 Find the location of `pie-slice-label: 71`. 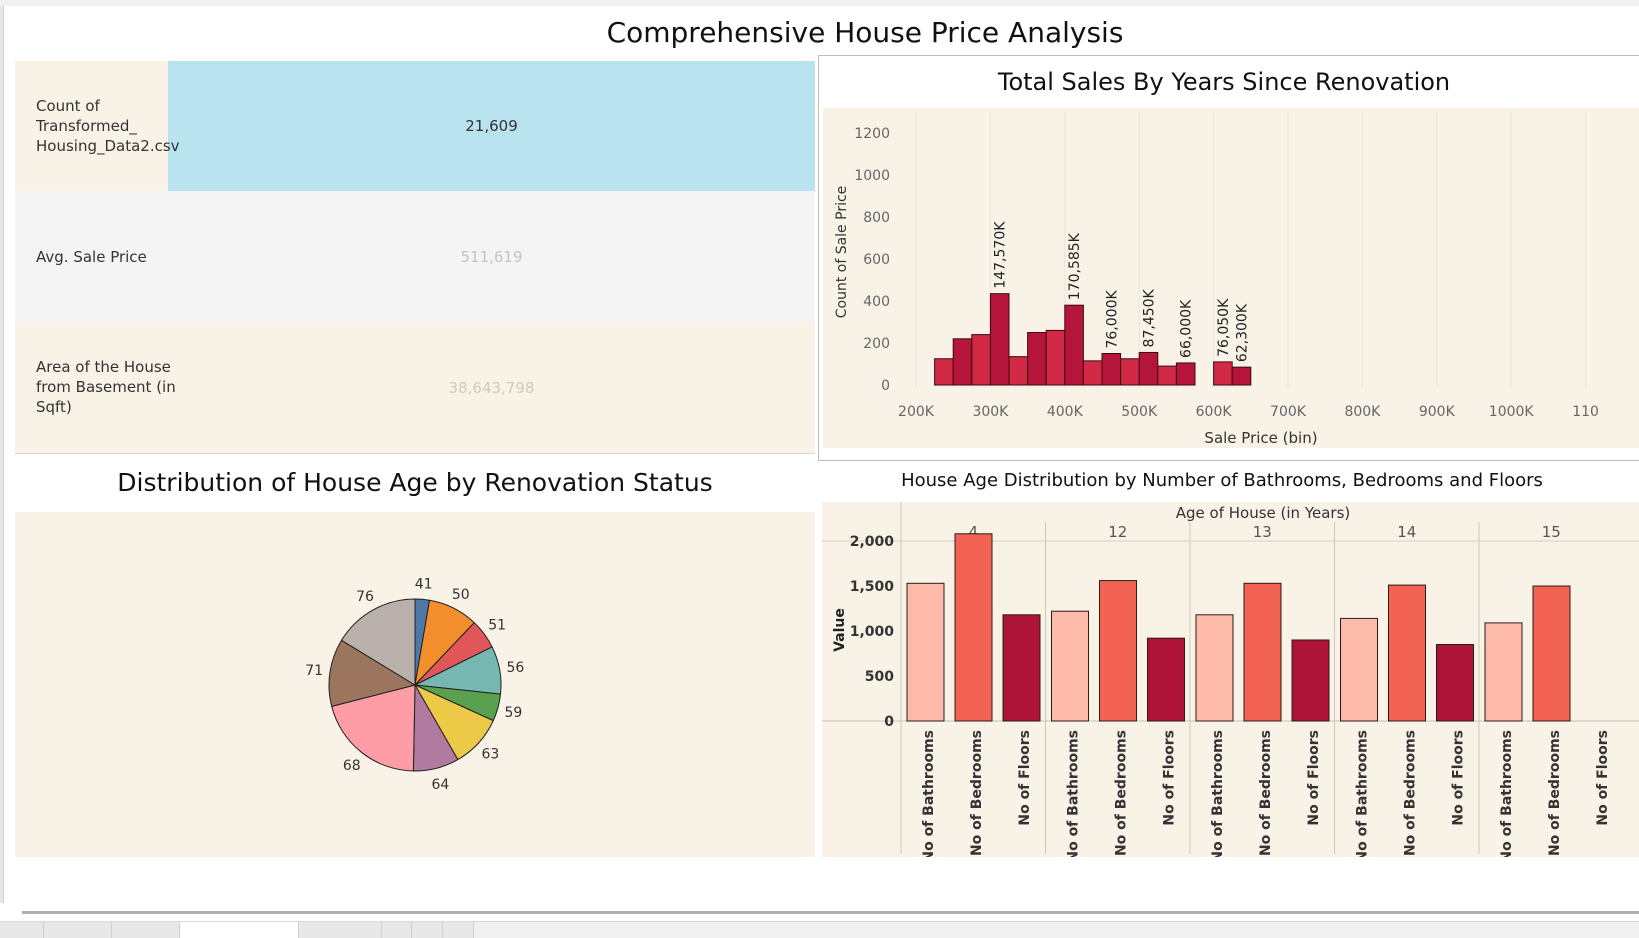

pie-slice-label: 71 is located at coordinates (314, 671).